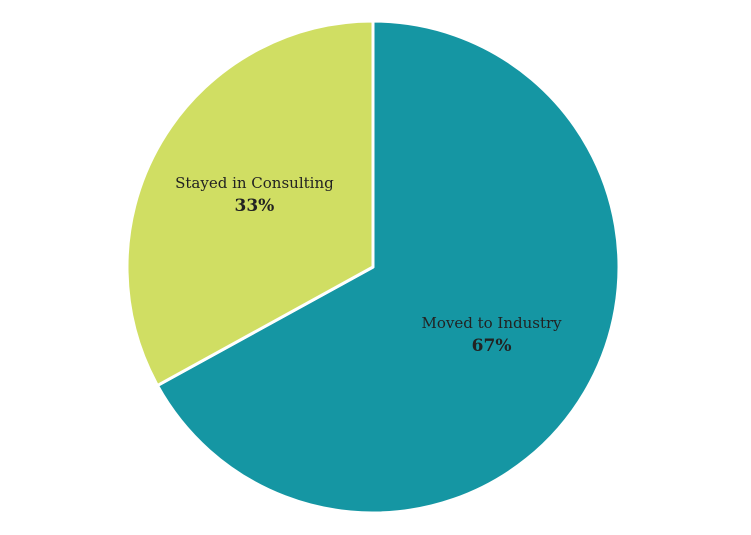  What do you see at coordinates (491, 323) in the screenshot?
I see `slice-label: Moved to Industry` at bounding box center [491, 323].